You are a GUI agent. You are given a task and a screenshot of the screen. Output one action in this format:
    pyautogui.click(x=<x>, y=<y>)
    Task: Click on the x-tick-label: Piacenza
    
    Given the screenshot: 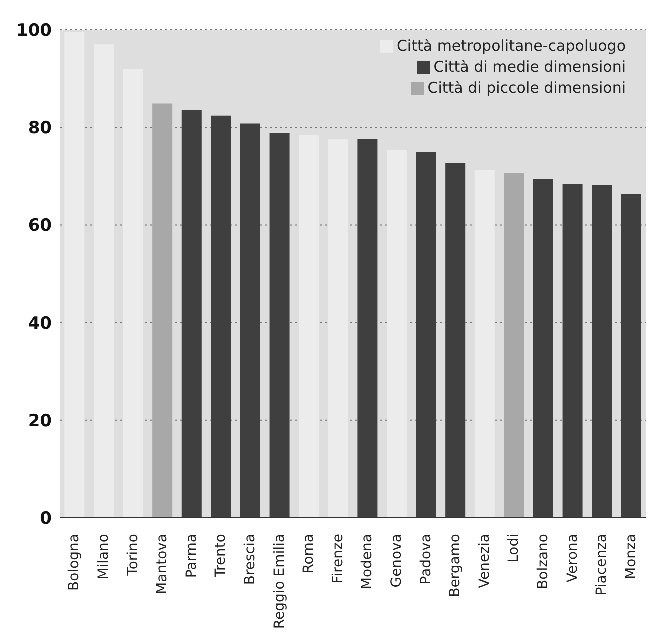 What is the action you would take?
    pyautogui.click(x=602, y=565)
    